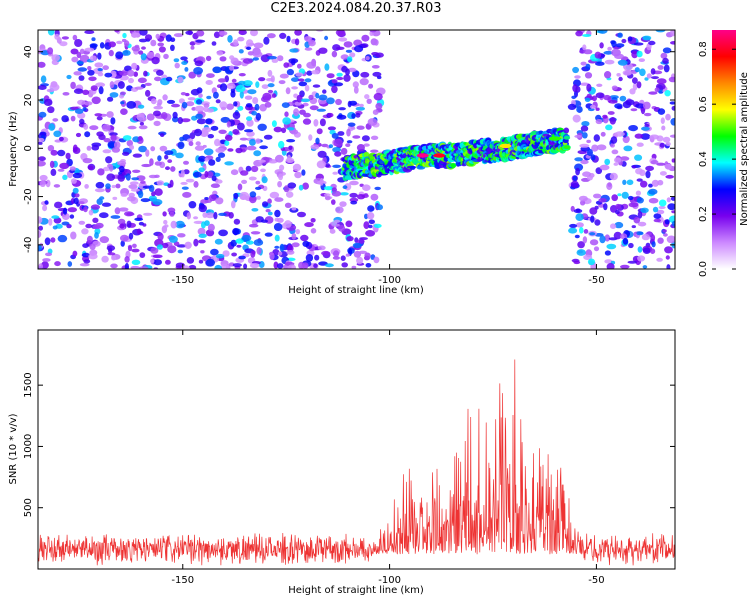 This screenshot has width=750, height=600. I want to click on heatmap-ylabel: Frequency (Hz), so click(13, 149).